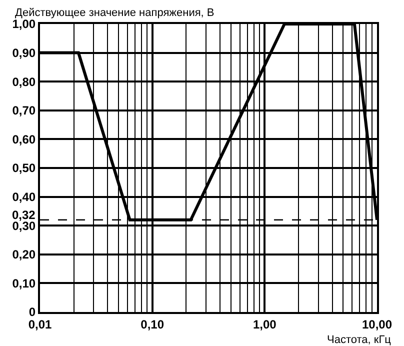 Image resolution: width=404 pixels, height=346 pixels. I want to click on y-tick-label: 1,00, so click(24, 24).